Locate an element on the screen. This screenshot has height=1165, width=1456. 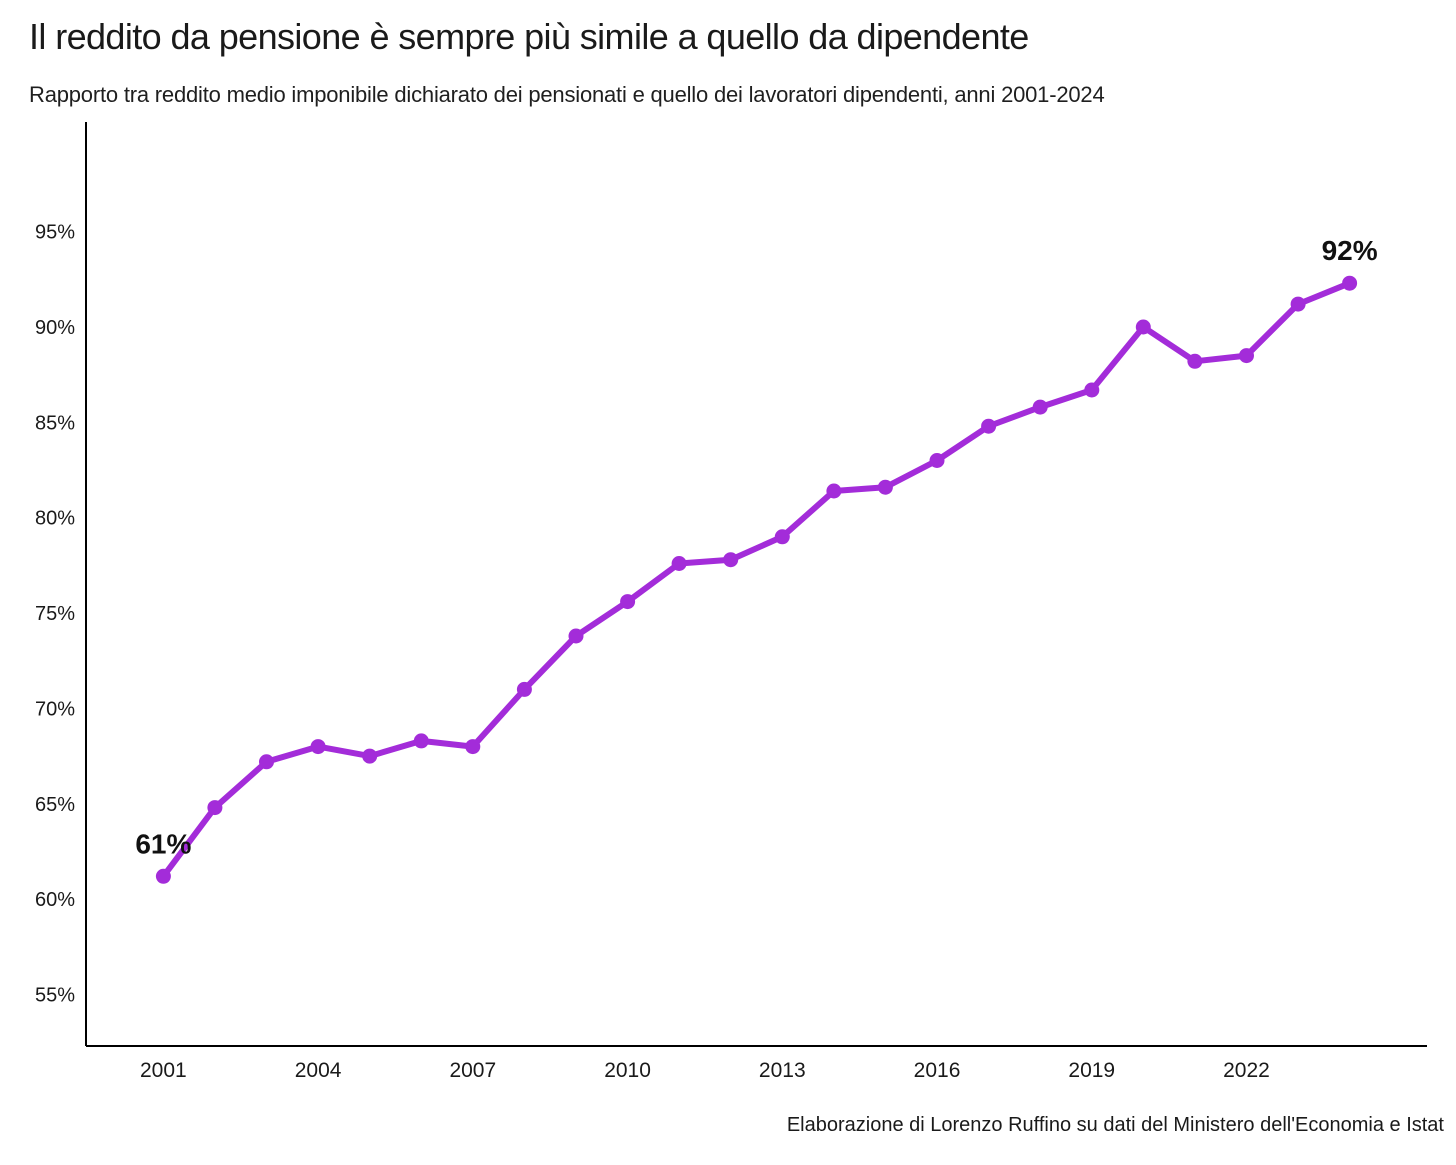
y-tick-label: 60% is located at coordinates (55, 900).